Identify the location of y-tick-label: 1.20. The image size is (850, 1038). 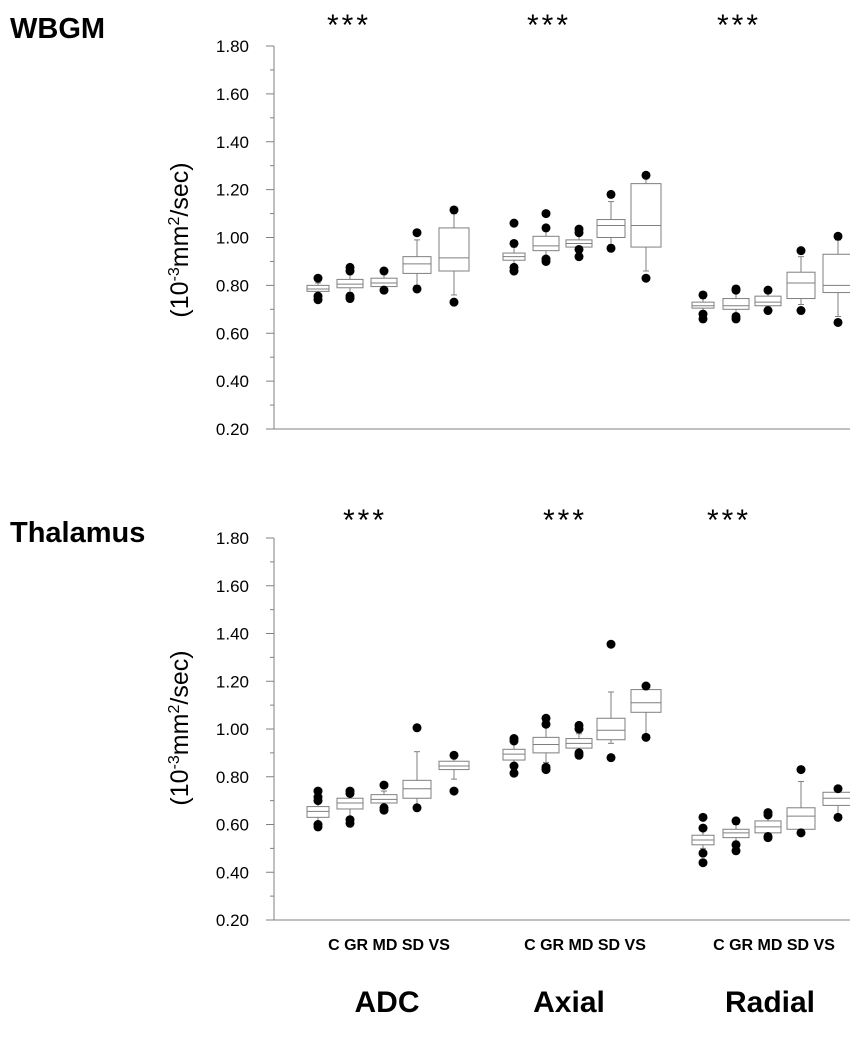
(232, 681).